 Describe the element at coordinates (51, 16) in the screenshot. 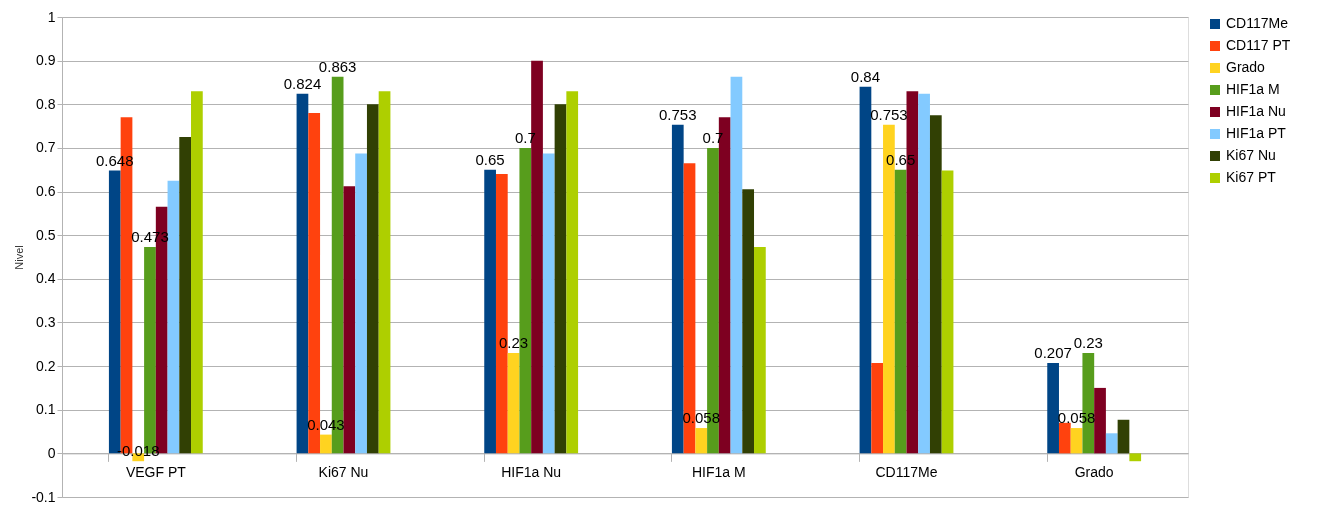

I see `y-tick-label: 1` at that location.